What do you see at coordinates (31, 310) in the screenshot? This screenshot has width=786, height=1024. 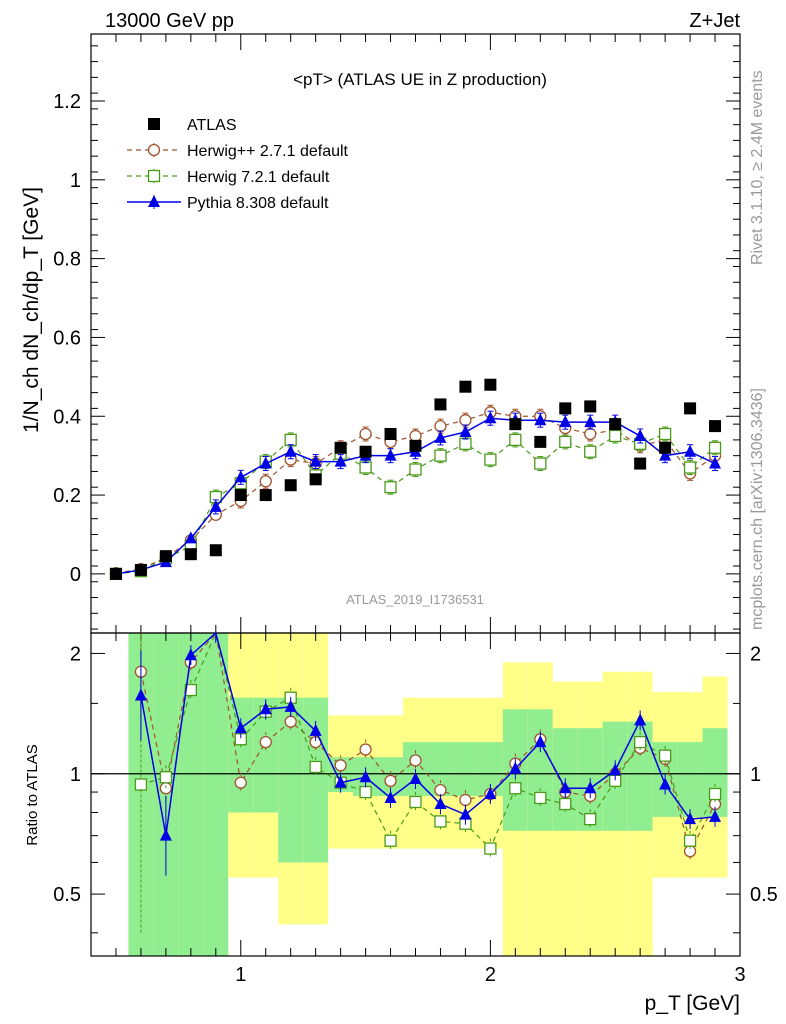 I see `y-axis-label: 1/N_ch dN_ch/dp_T [GeV]` at bounding box center [31, 310].